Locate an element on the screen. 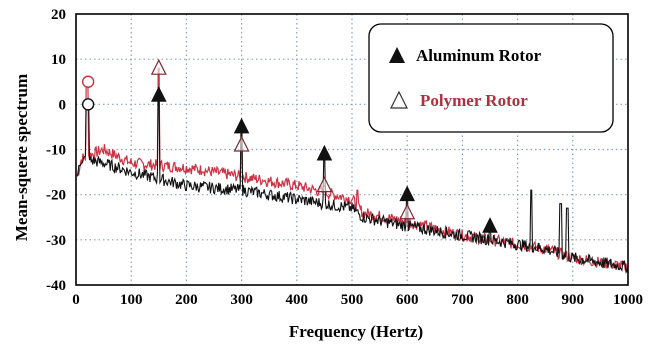 Image resolution: width=657 pixels, height=350 pixels. y-tick-labels: -40 -30 -20 -10 0 10 20 is located at coordinates (56, 150).